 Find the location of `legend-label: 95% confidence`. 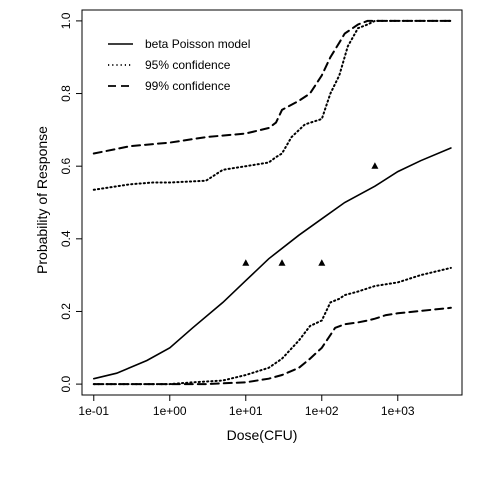

legend-label: 95% confidence is located at coordinates (188, 65).